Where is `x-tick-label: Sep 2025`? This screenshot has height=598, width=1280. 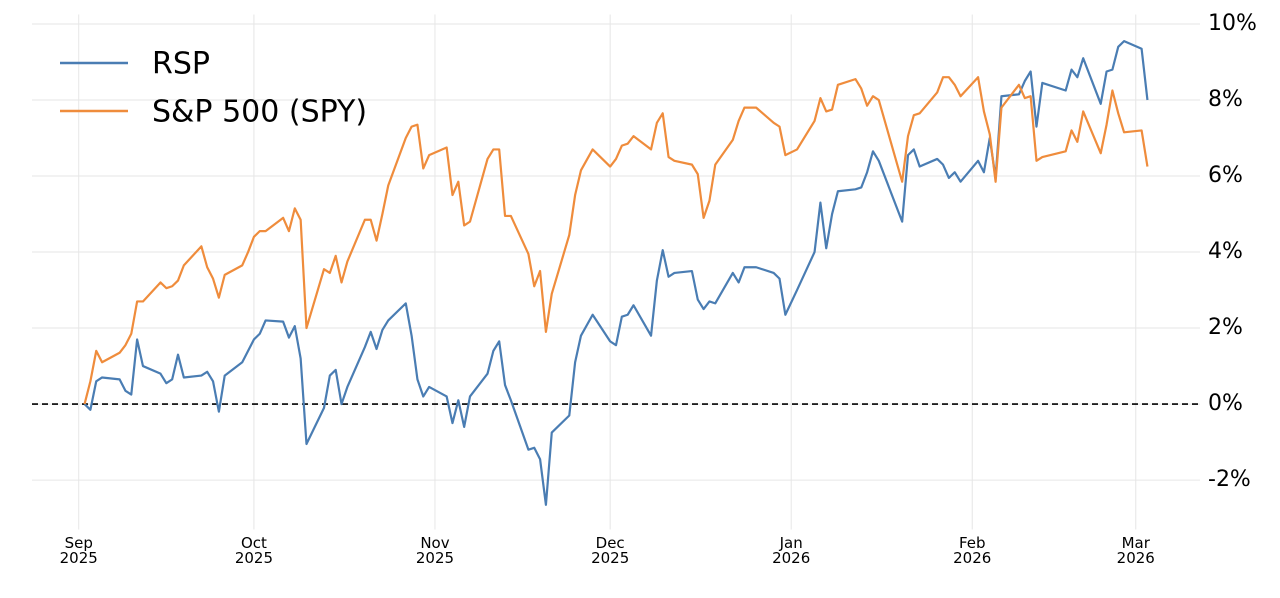 x-tick-label: Sep 2025 is located at coordinates (78, 550).